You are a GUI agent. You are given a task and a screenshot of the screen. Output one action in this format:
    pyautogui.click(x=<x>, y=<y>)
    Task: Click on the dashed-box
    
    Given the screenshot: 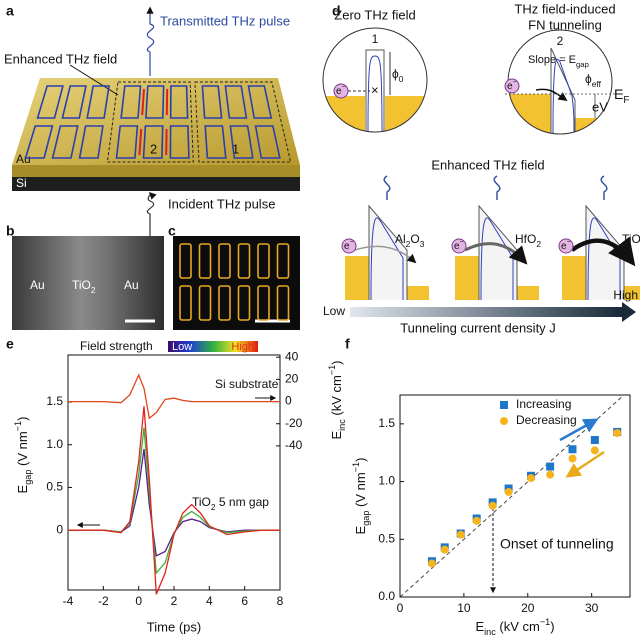 What is the action you would take?
    pyautogui.click(x=150, y=122)
    